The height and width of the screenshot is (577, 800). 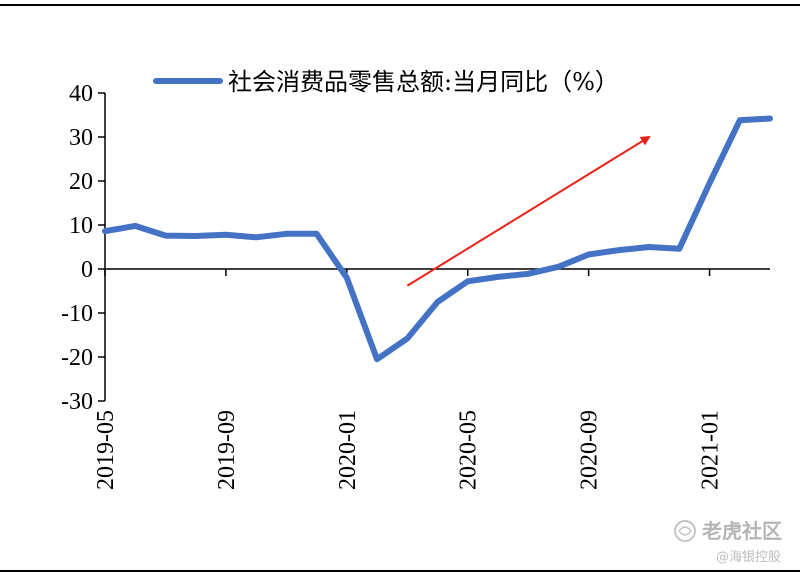 What do you see at coordinates (400, 5) in the screenshot?
I see `top-rule` at bounding box center [400, 5].